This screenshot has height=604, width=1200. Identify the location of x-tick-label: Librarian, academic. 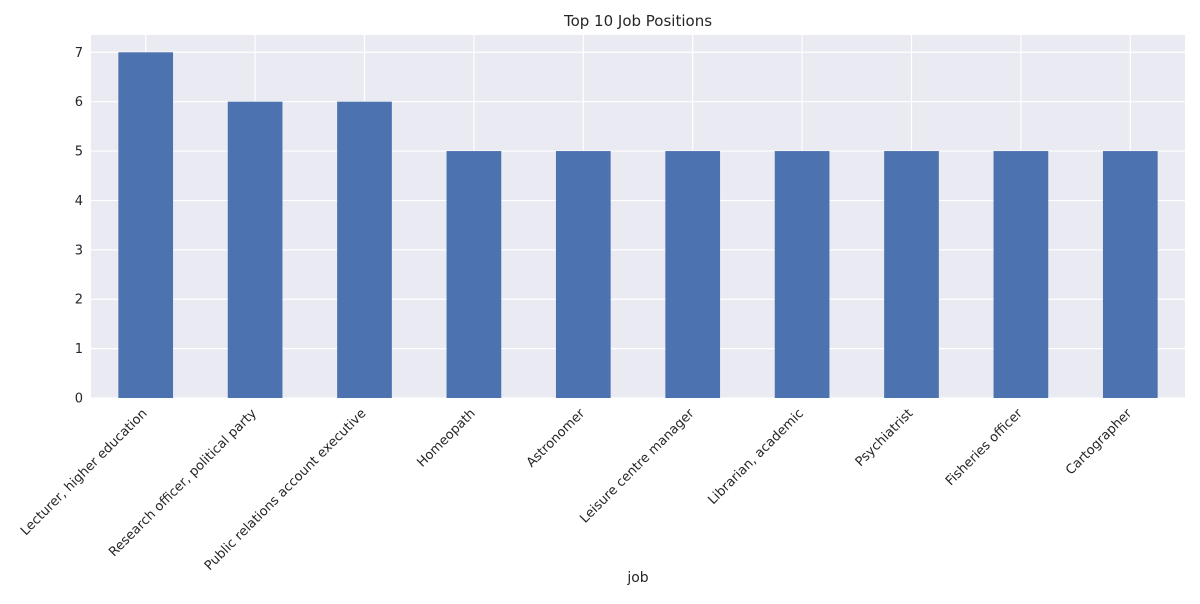
(756, 457).